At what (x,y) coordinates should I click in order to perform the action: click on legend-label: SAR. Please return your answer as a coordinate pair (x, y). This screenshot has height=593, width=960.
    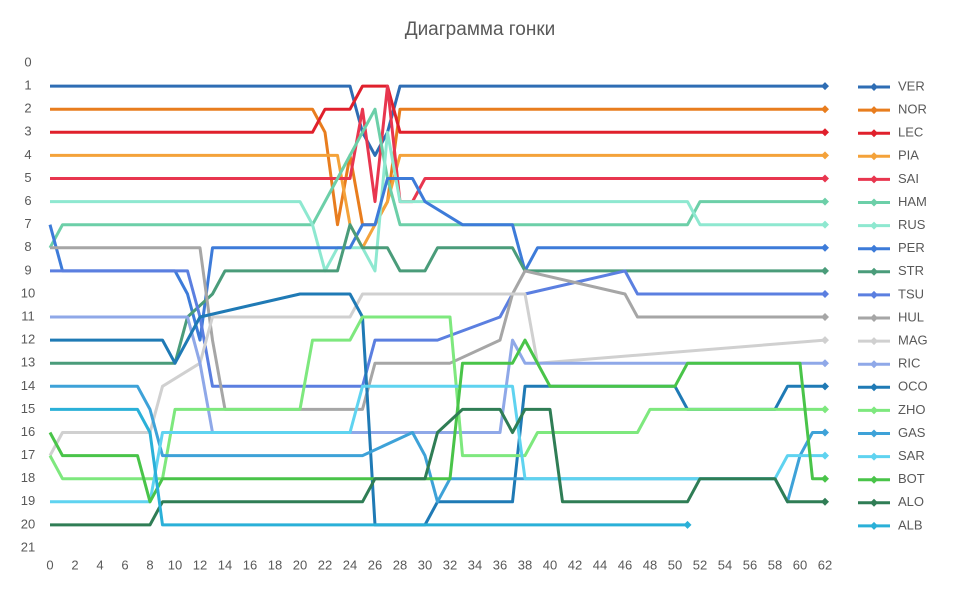
    Looking at the image, I should click on (911, 455).